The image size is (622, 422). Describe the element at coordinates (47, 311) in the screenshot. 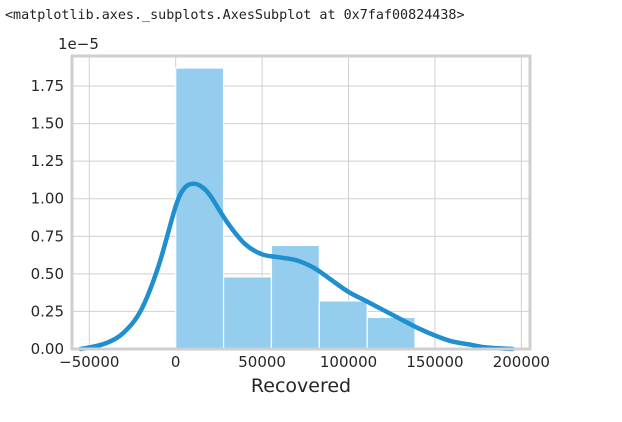

I see `y-tick-label: 0.25` at that location.